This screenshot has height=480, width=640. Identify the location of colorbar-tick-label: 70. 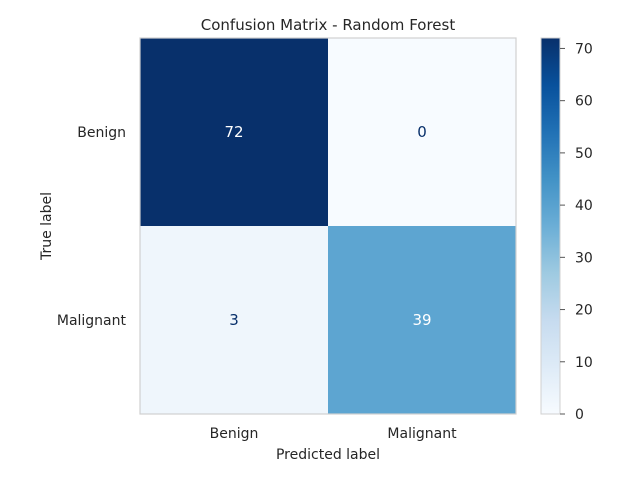
(584, 49).